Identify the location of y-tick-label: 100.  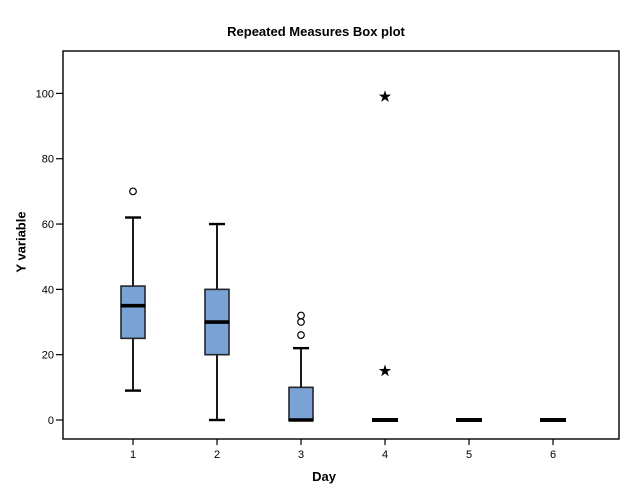
(45, 94).